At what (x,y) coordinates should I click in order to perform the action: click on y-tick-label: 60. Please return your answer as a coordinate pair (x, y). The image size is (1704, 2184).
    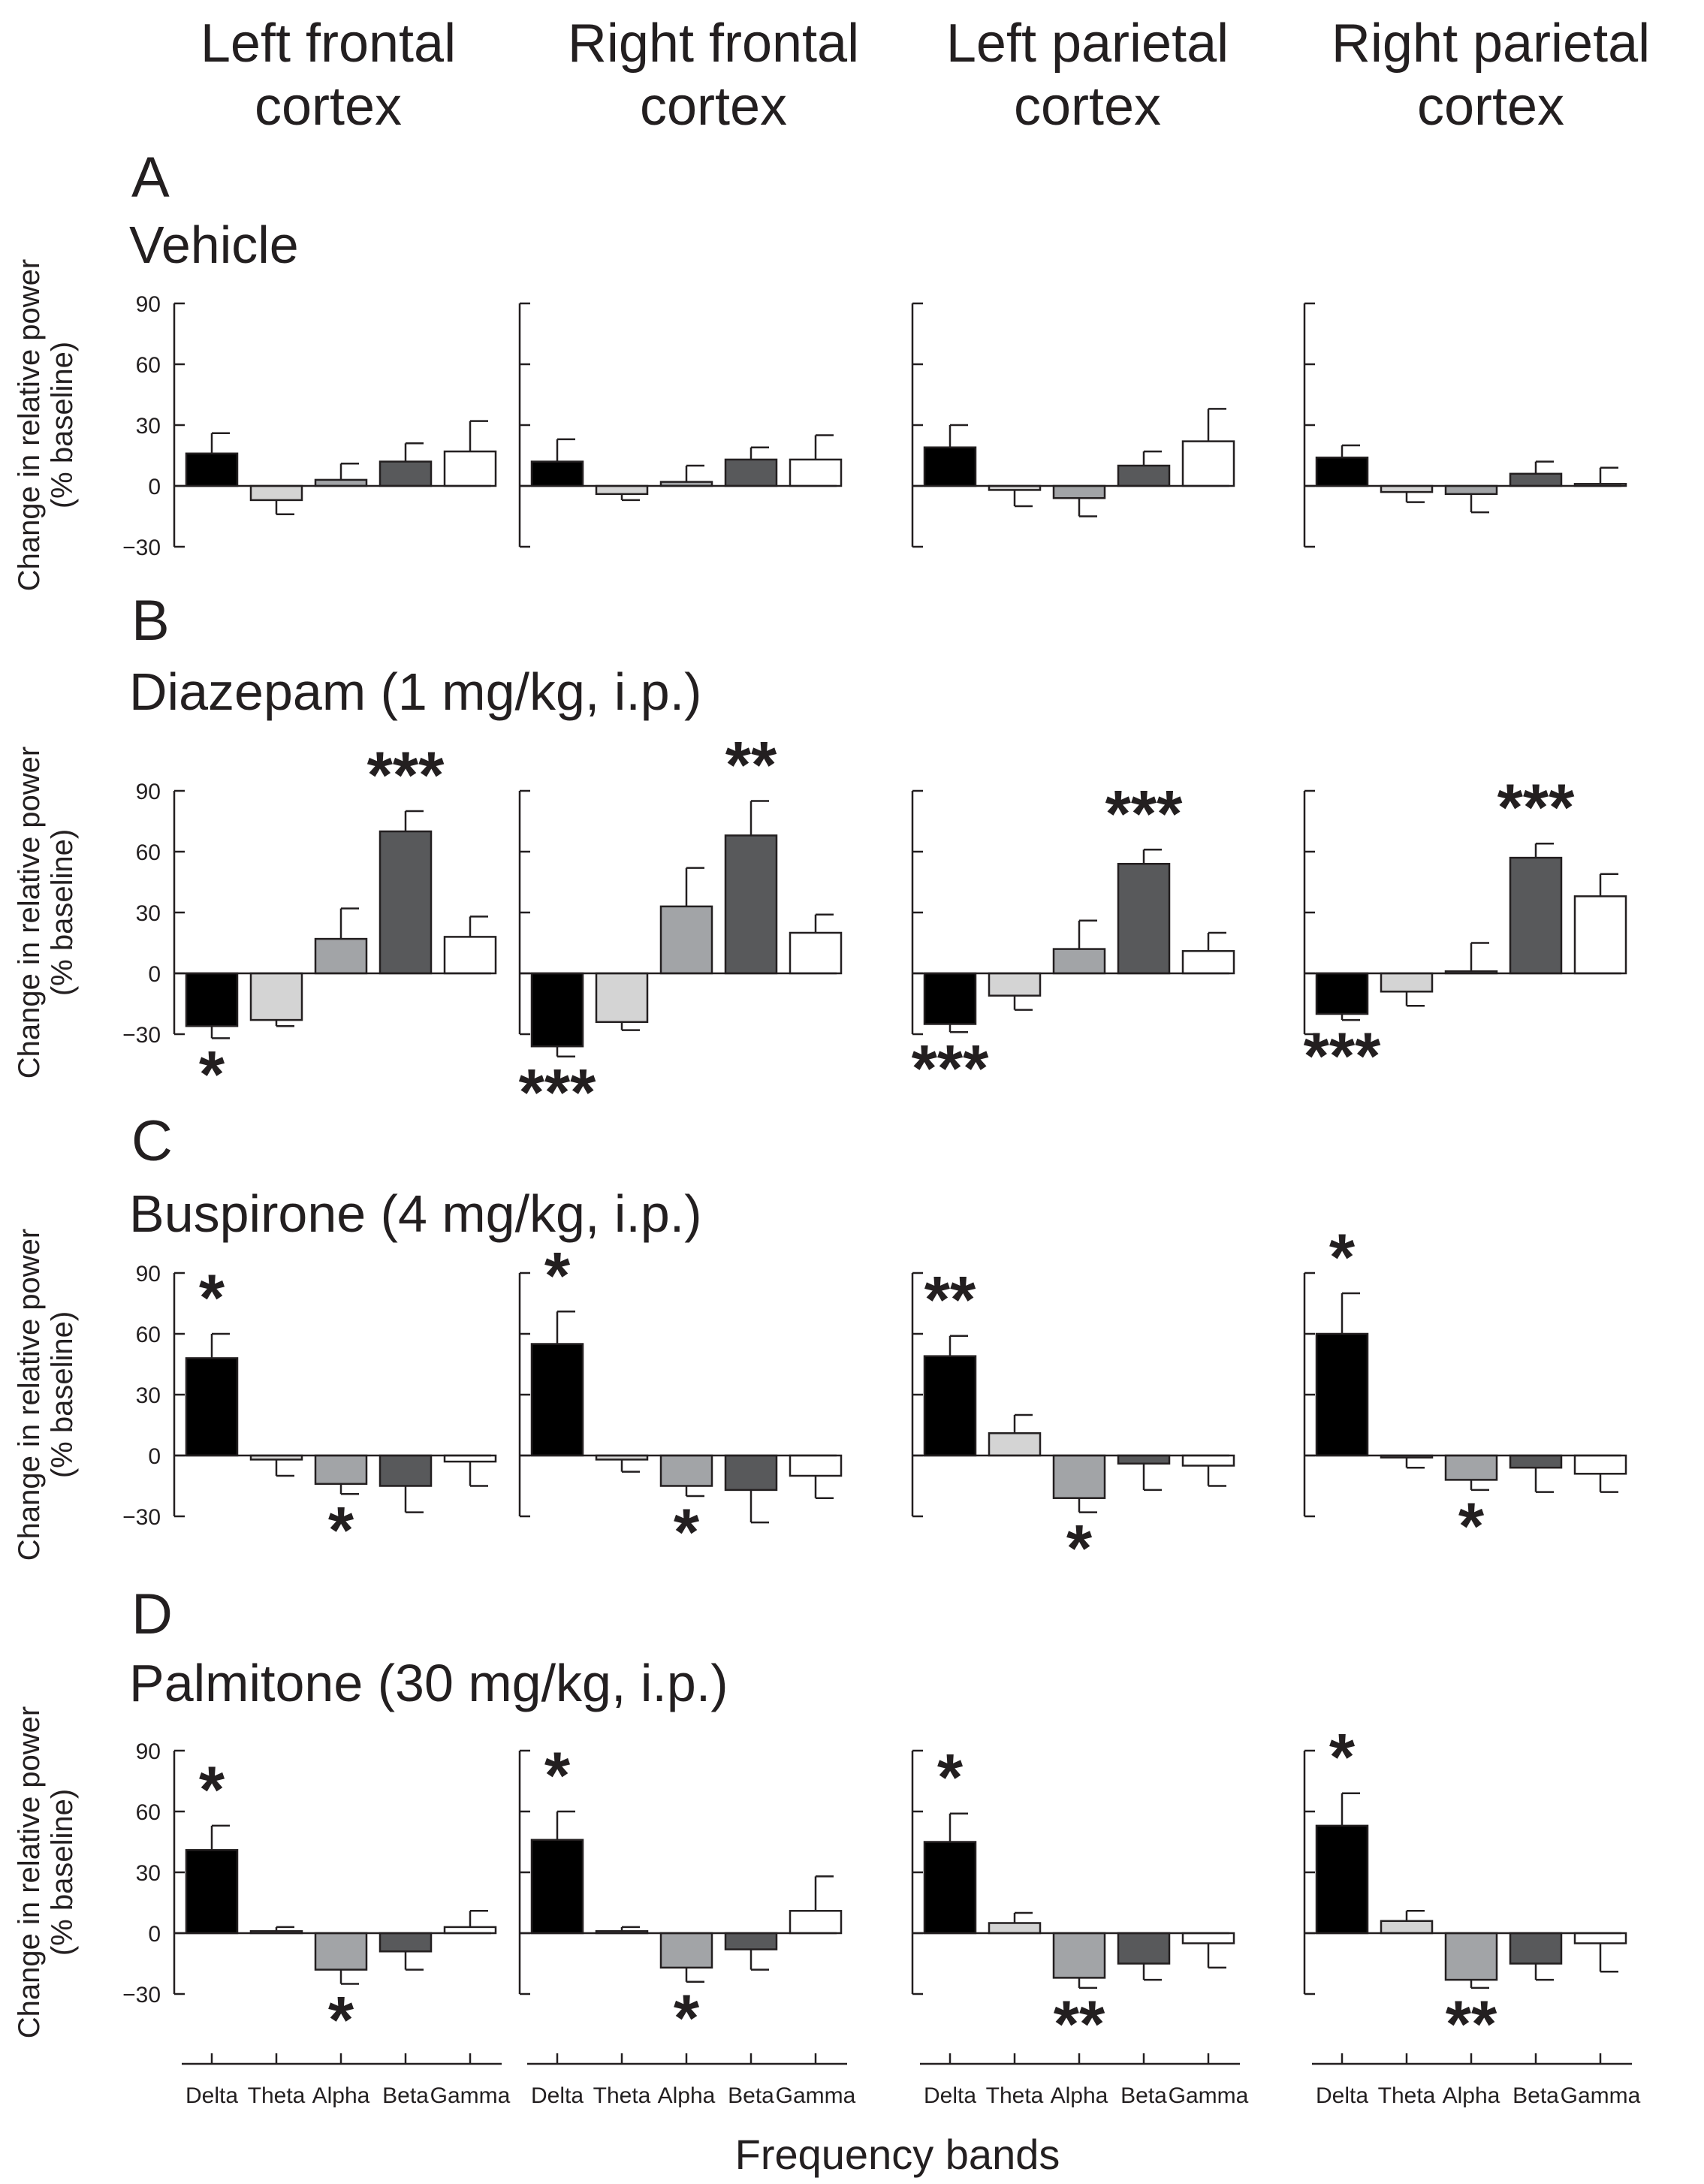
    Looking at the image, I should click on (149, 365).